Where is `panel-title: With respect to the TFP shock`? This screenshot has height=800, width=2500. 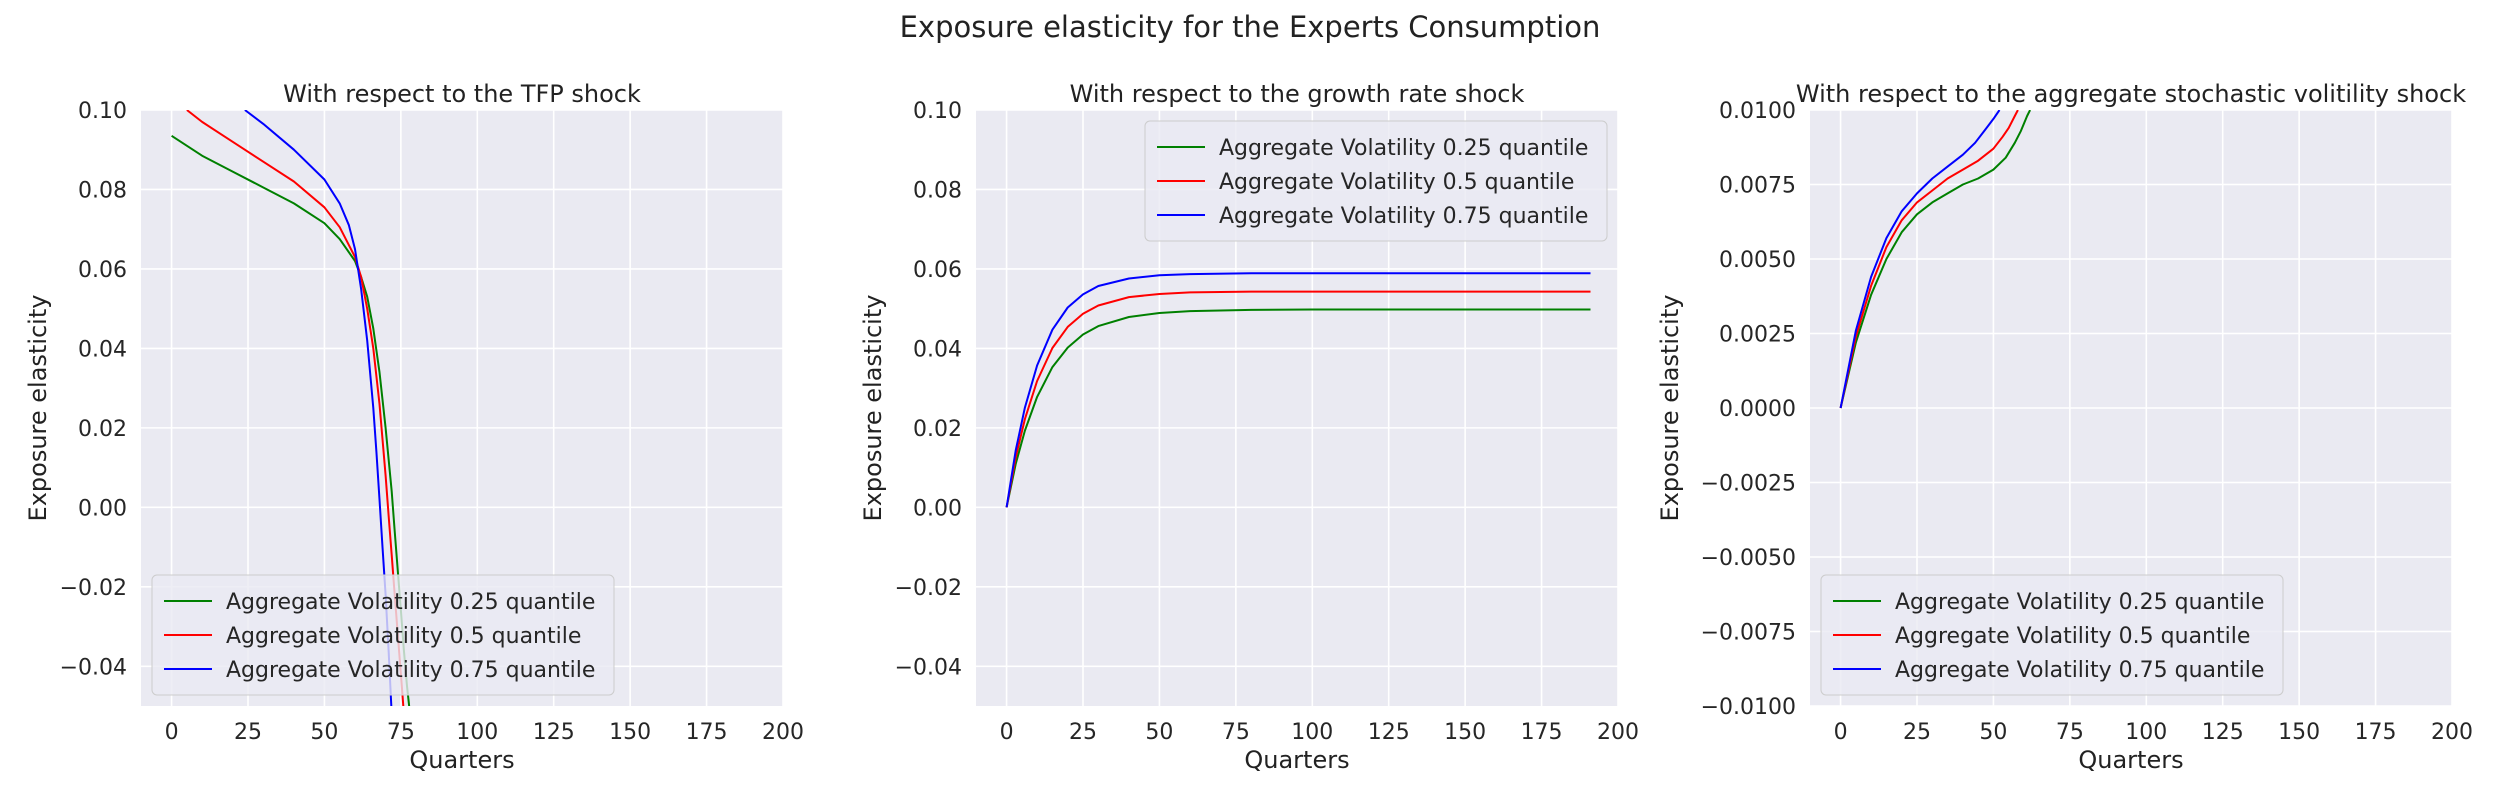
panel-title: With respect to the TFP shock is located at coordinates (462, 94).